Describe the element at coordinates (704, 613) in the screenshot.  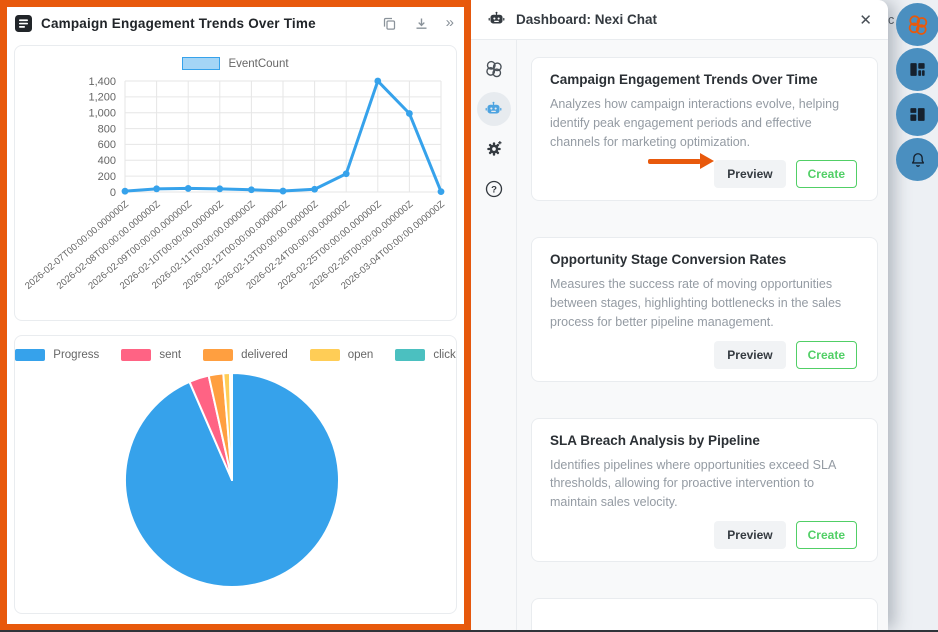
I see `insight-card-partial` at that location.